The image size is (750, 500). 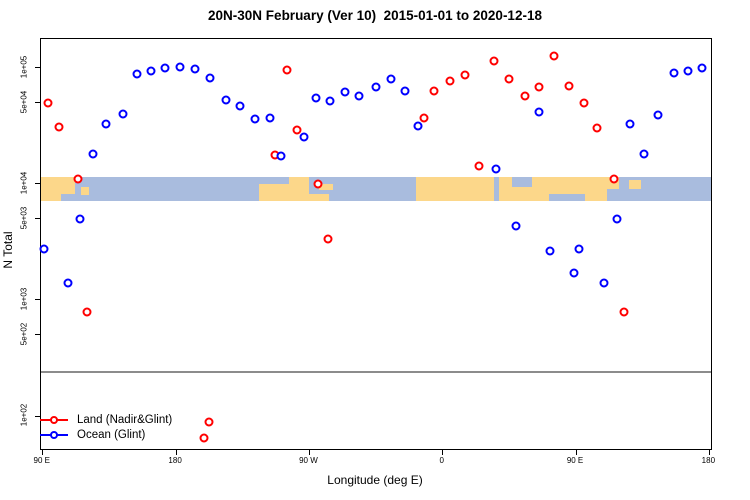 I want to click on y-tick-label: 1e+03, so click(x=24, y=299).